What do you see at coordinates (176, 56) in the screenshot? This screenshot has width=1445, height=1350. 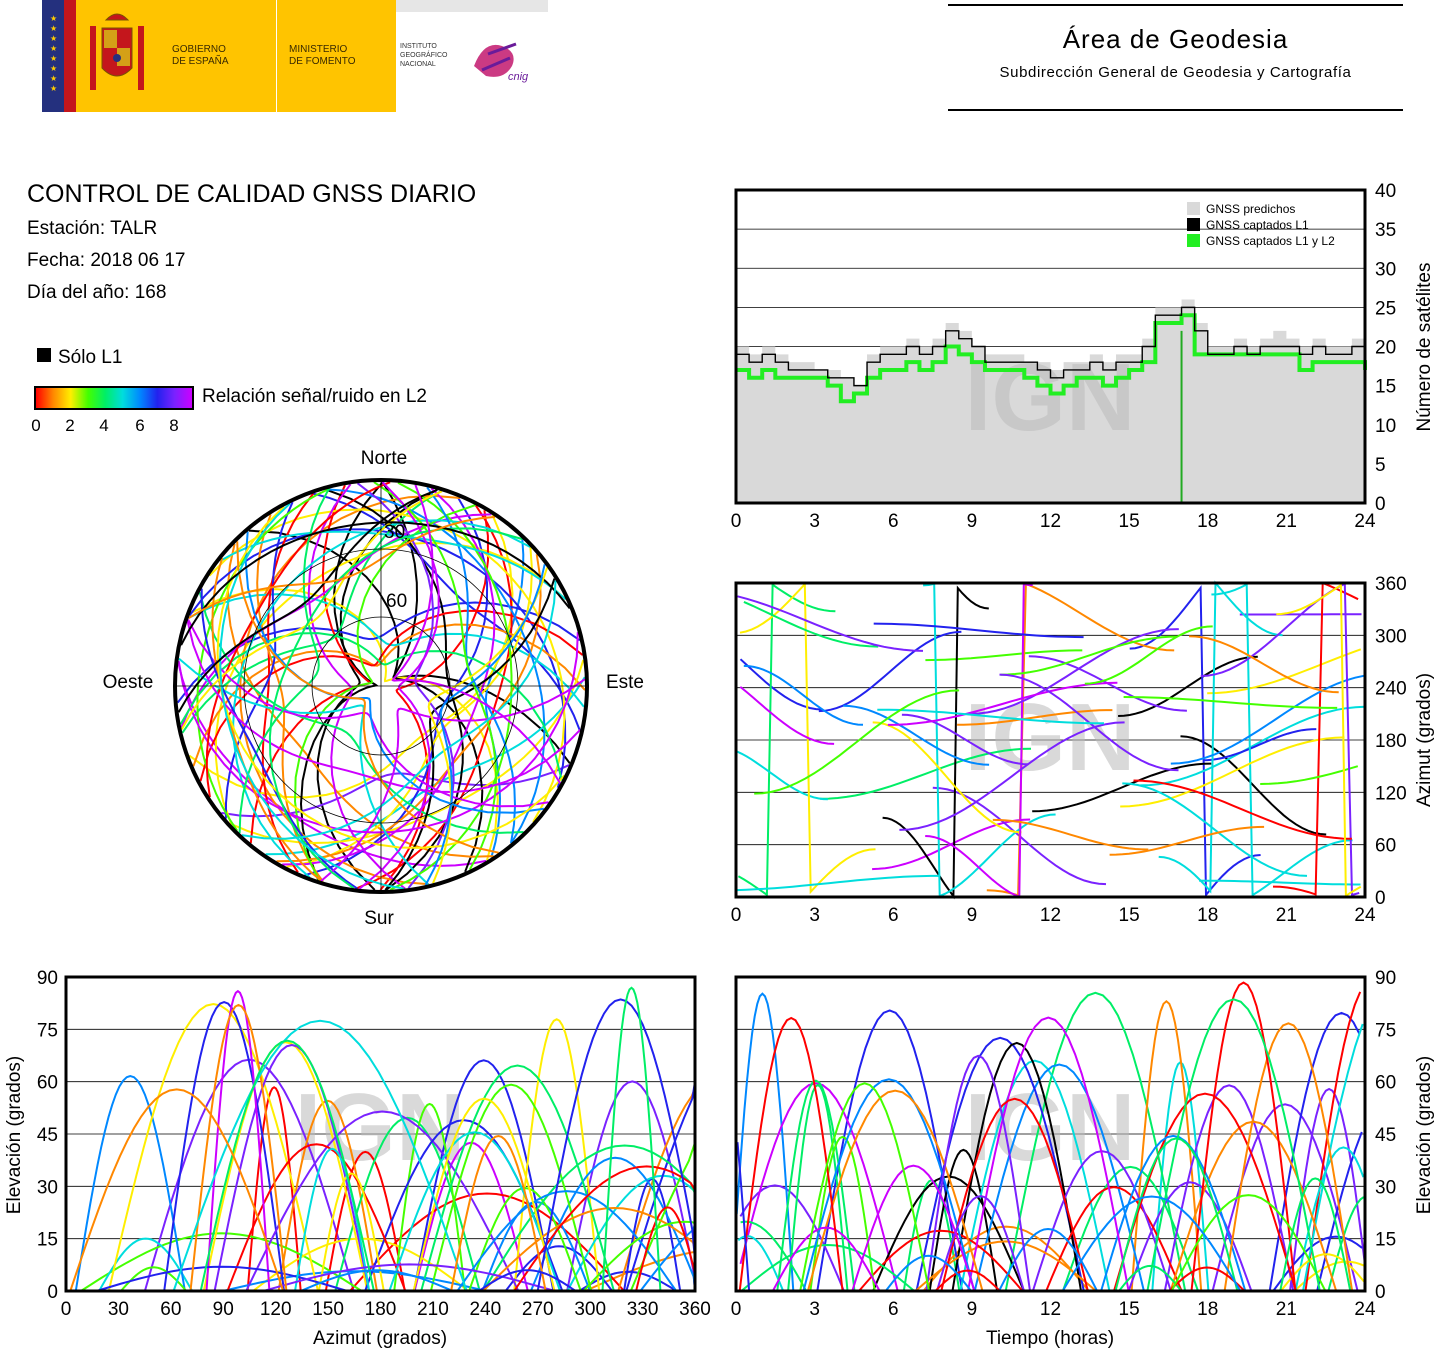 I see `government-logo: GOBIERNO DE ESPAÑA` at bounding box center [176, 56].